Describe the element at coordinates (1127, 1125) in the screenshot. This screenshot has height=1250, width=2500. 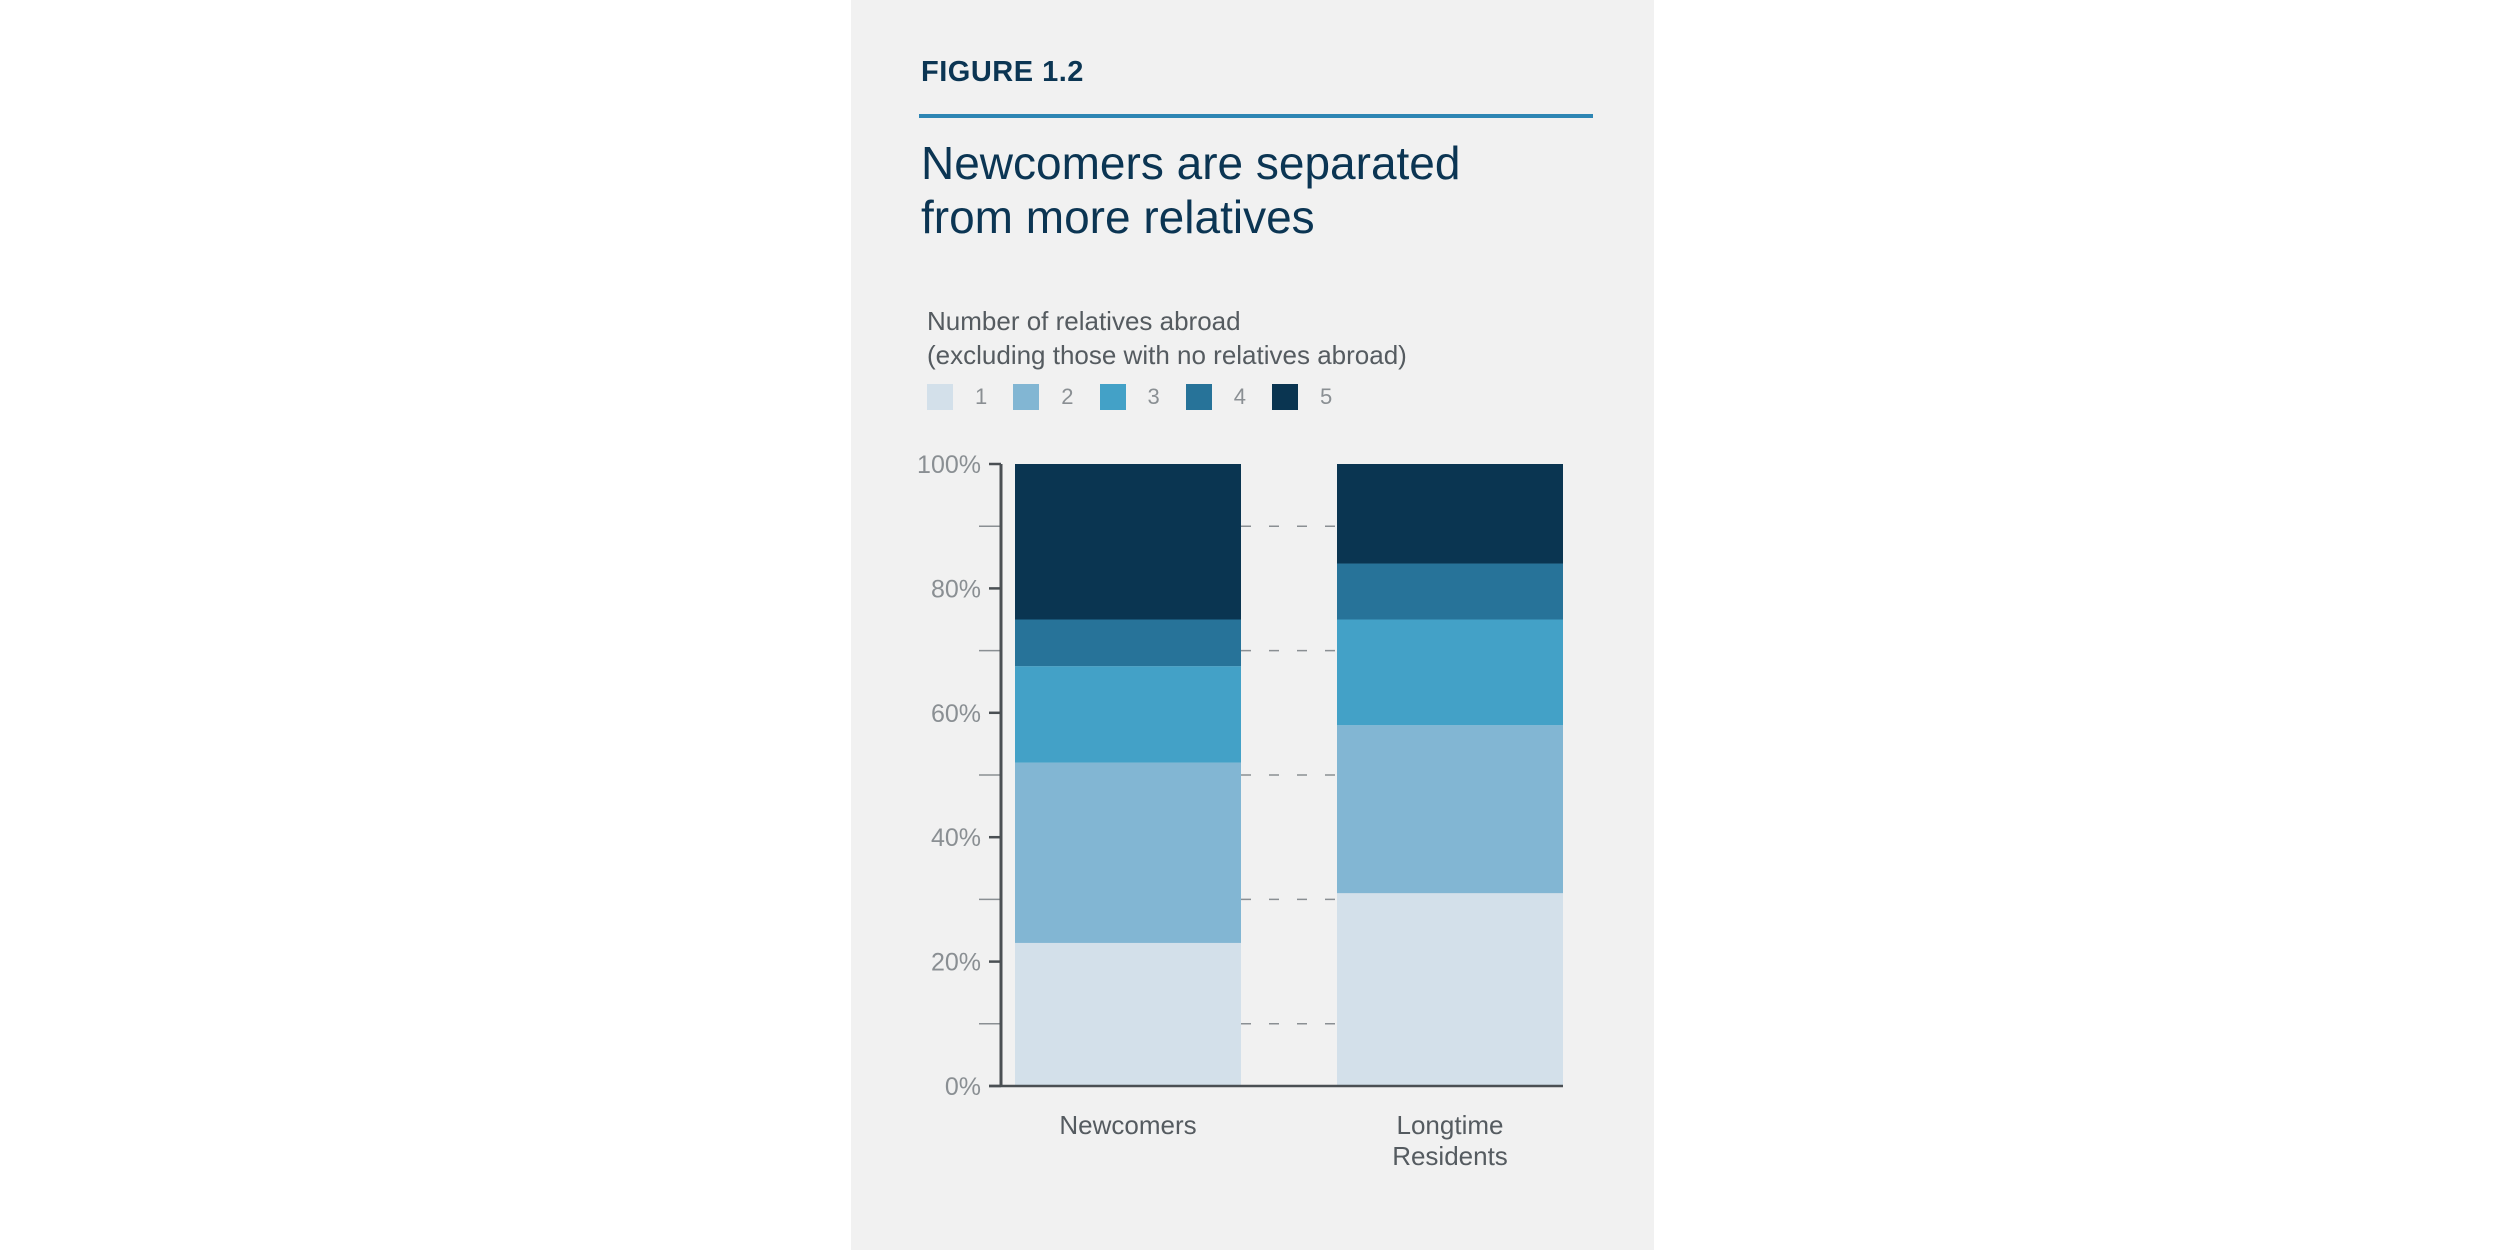
I see `x-category-label: Newcomers` at that location.